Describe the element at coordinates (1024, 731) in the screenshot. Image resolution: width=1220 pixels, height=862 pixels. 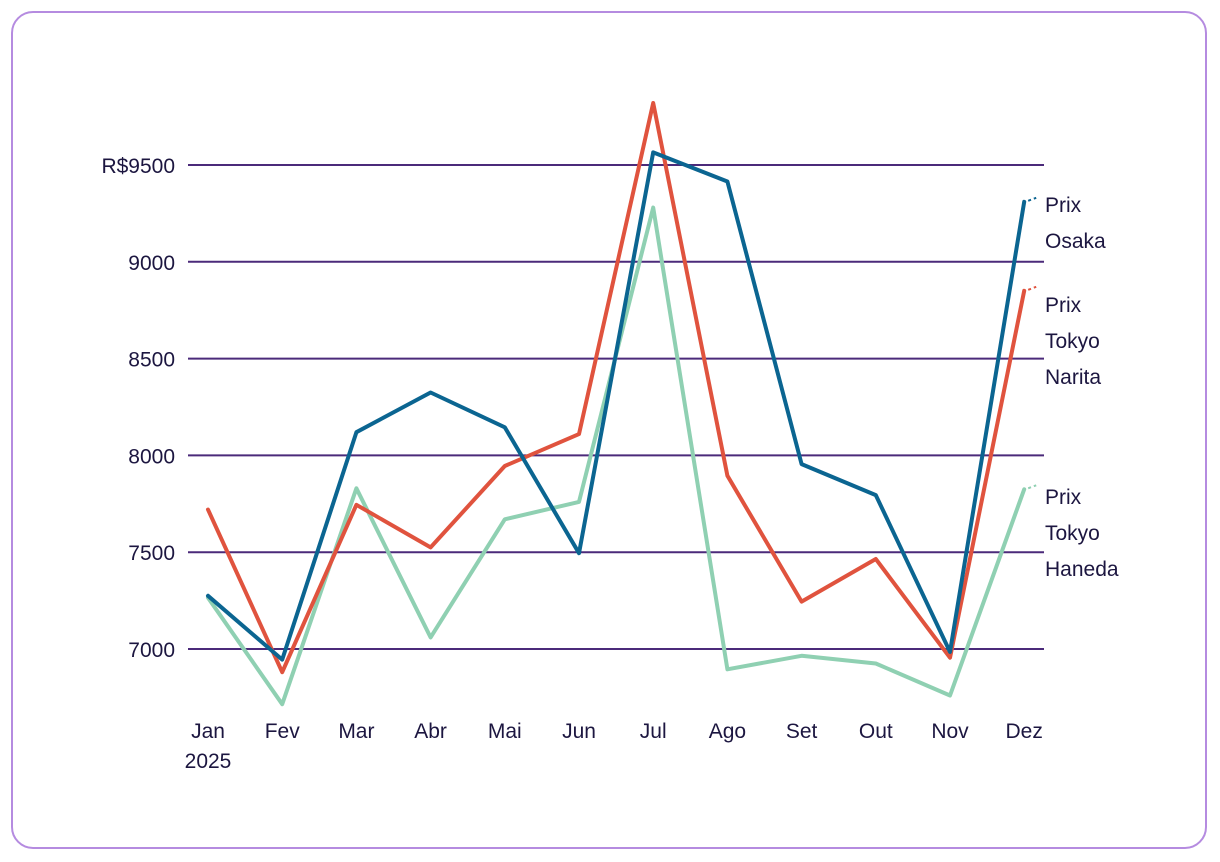
I see `x-tick-label: Dez` at that location.